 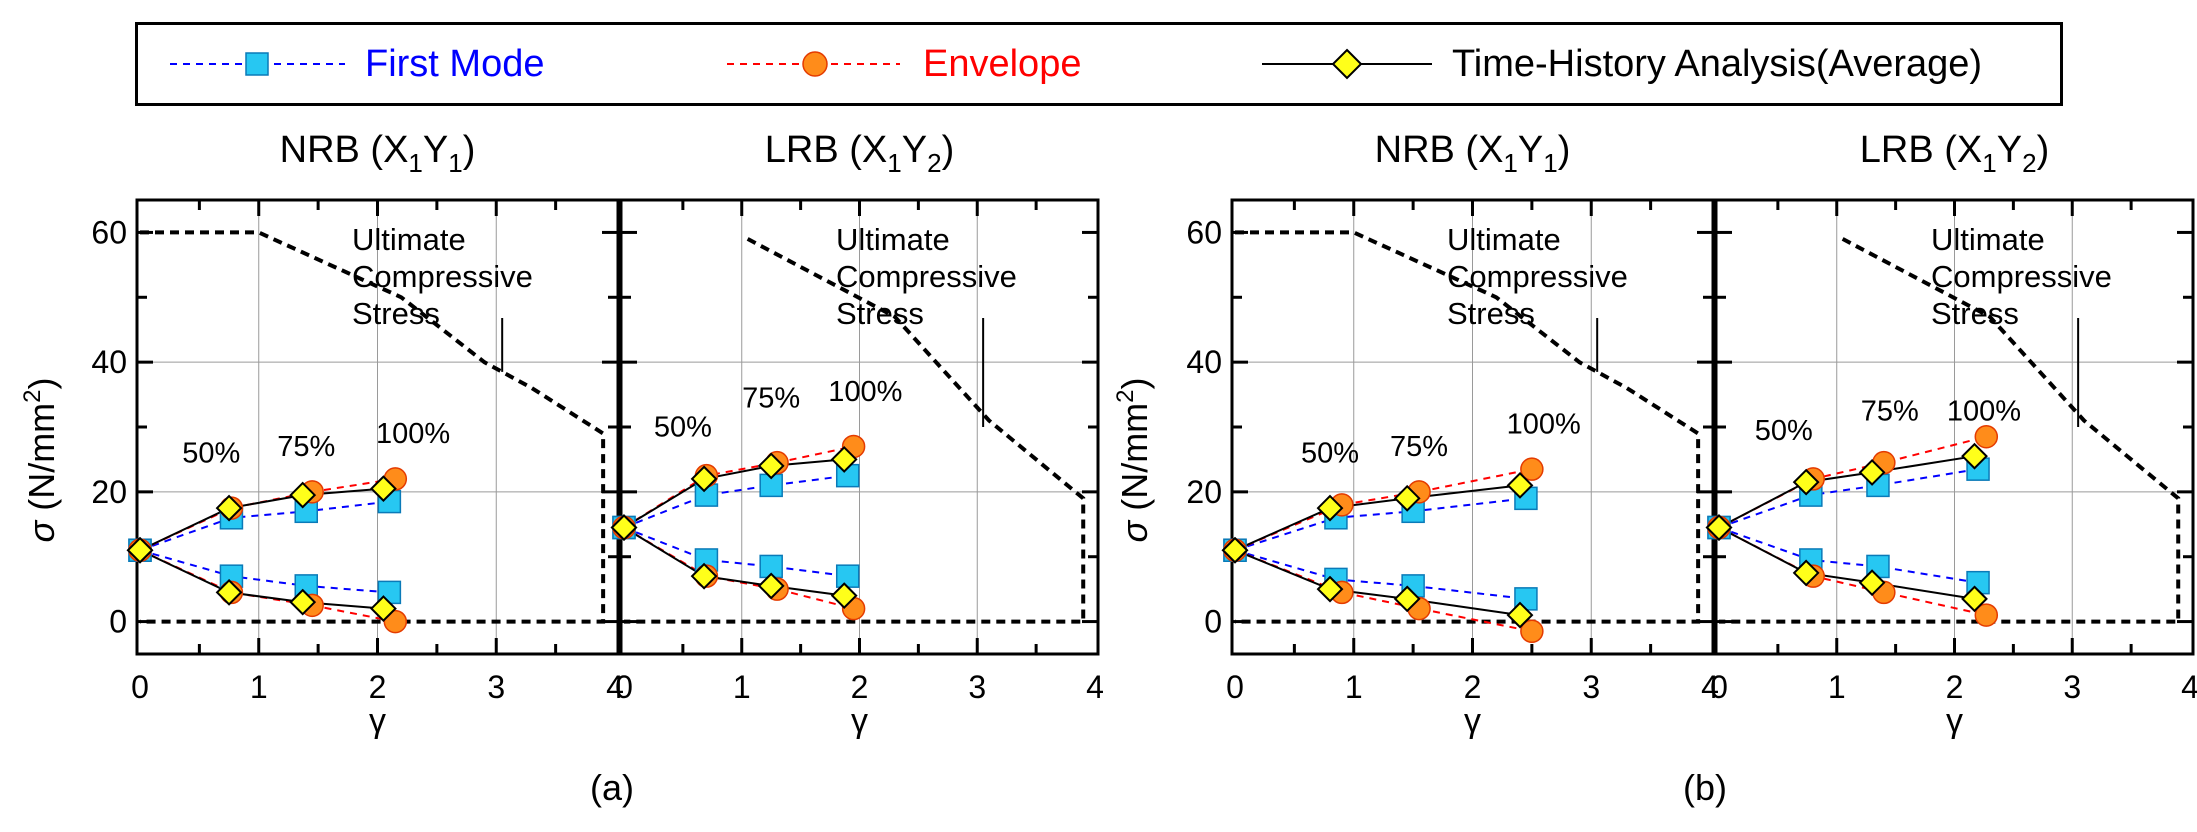 I want to click on legend-envelope-marker, so click(x=815, y=64).